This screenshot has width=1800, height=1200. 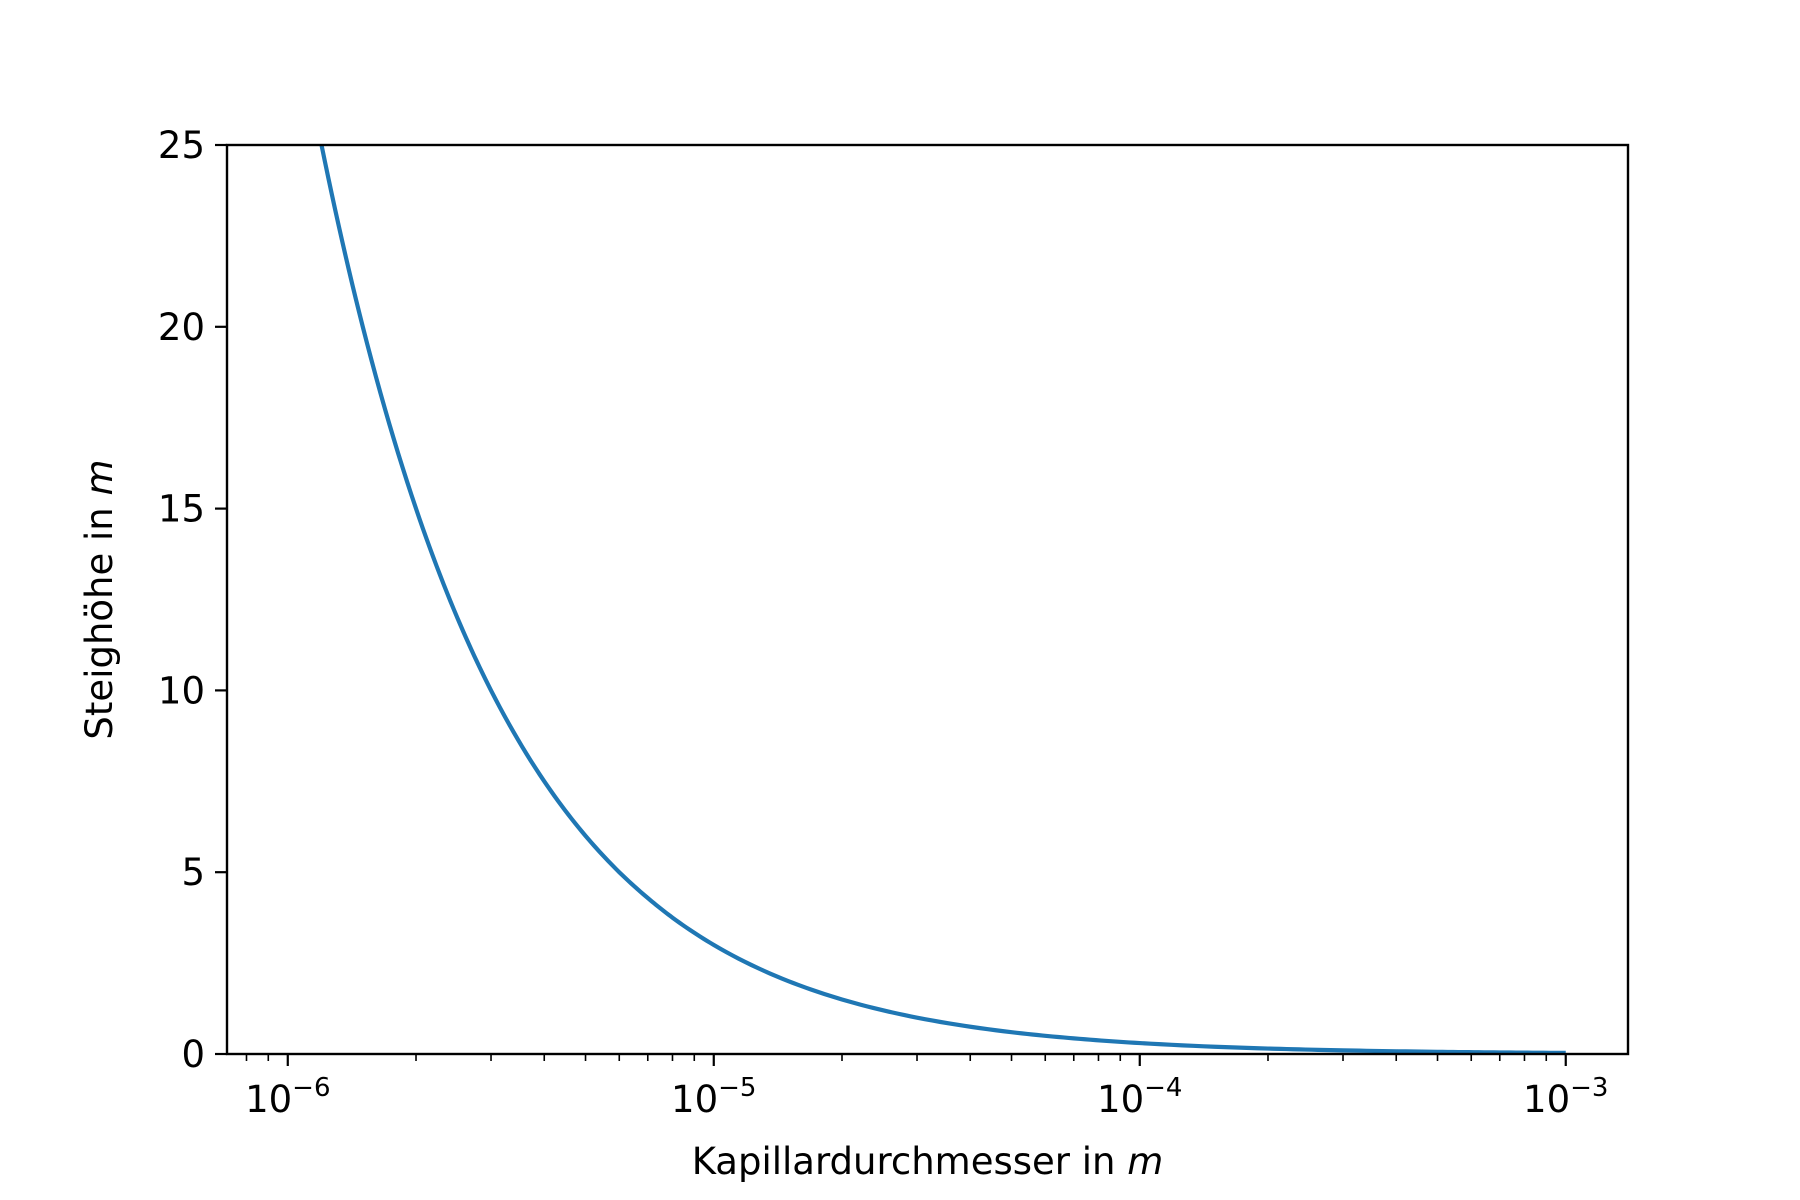 I want to click on x-axis: 10⁻⁶ 10⁻⁵ 10⁻⁴ 10⁻³, so click(x=926, y=1087).